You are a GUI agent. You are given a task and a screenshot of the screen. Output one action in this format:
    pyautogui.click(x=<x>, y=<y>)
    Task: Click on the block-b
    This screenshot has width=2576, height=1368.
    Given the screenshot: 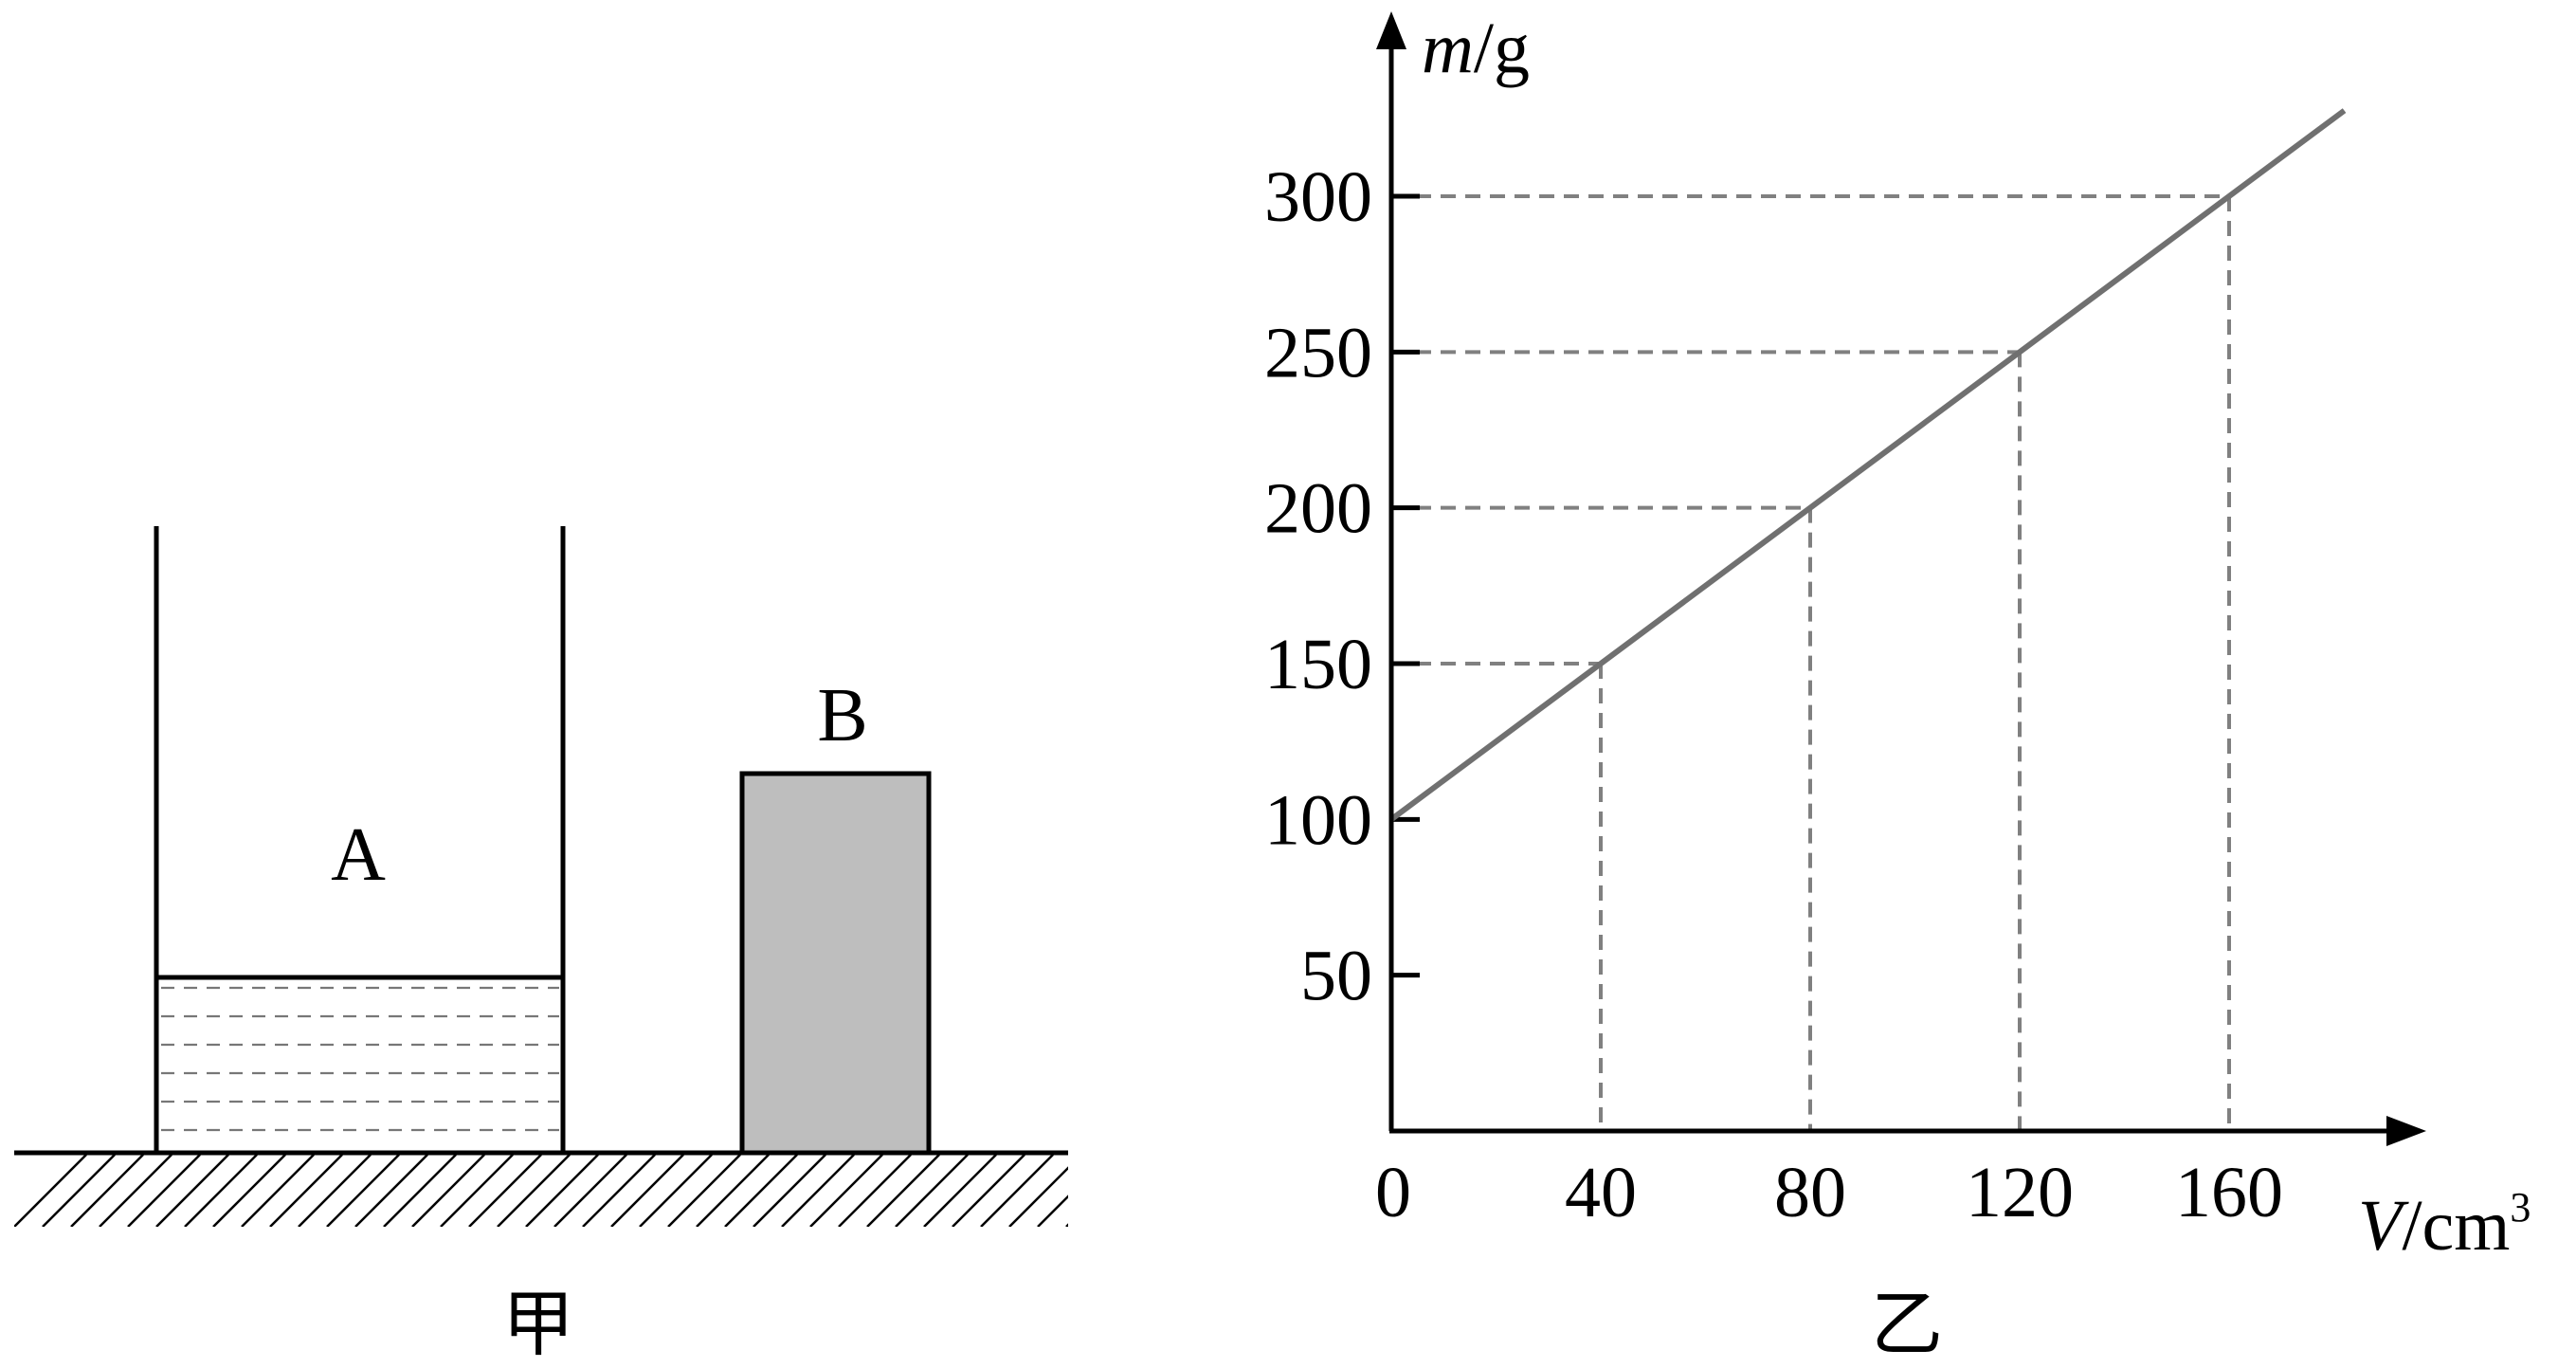 What is the action you would take?
    pyautogui.click(x=835, y=963)
    